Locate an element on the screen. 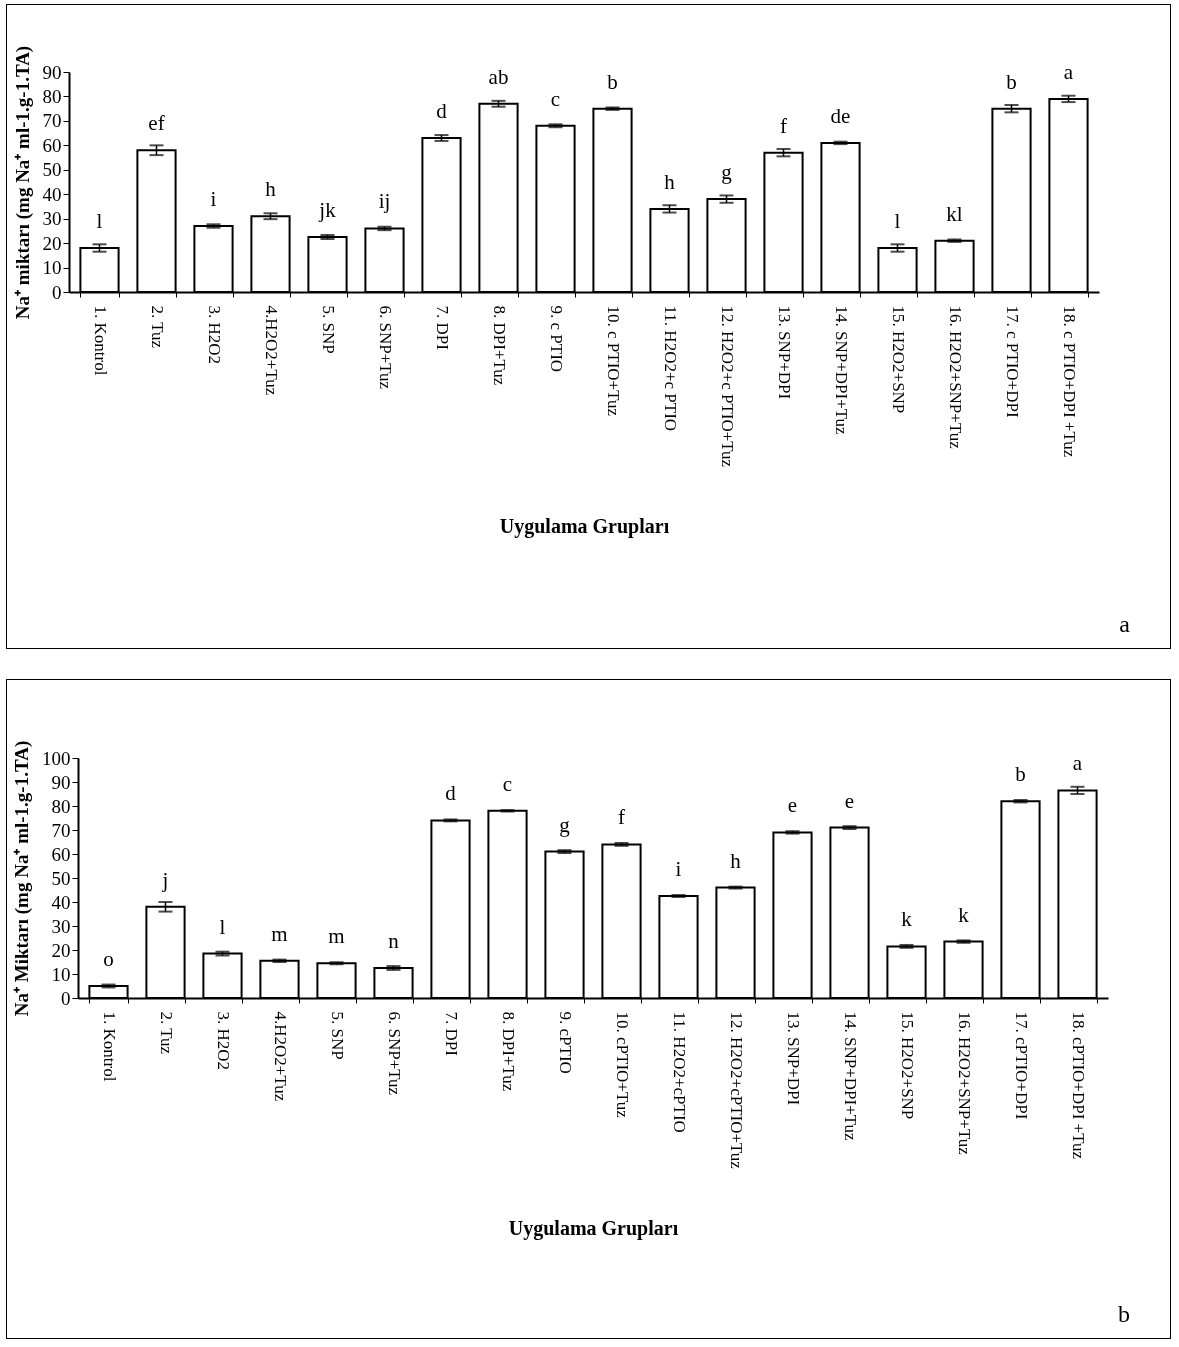  annotation: kl is located at coordinates (954, 213).